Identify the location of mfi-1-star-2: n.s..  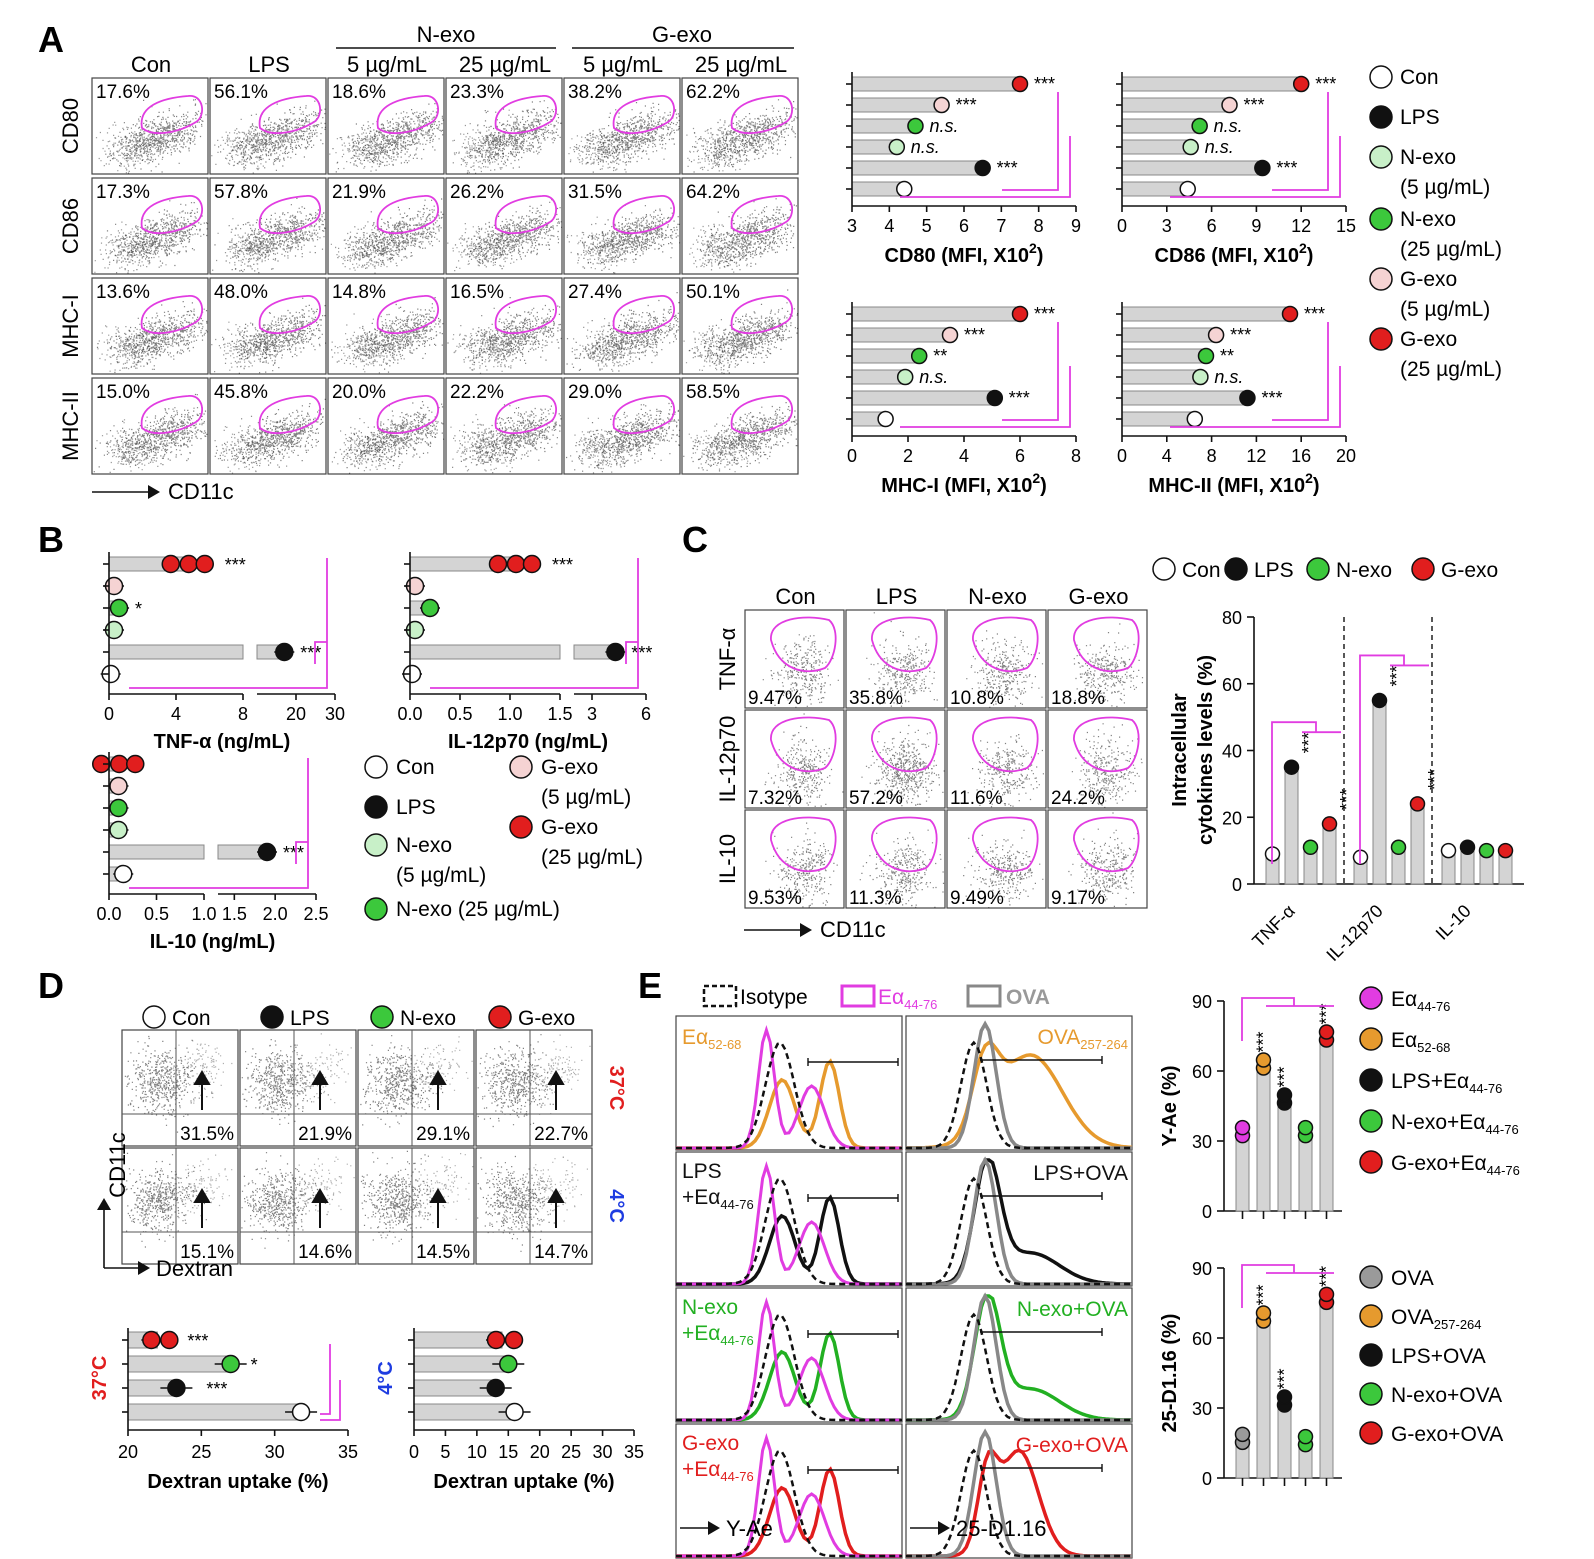
(1228, 126).